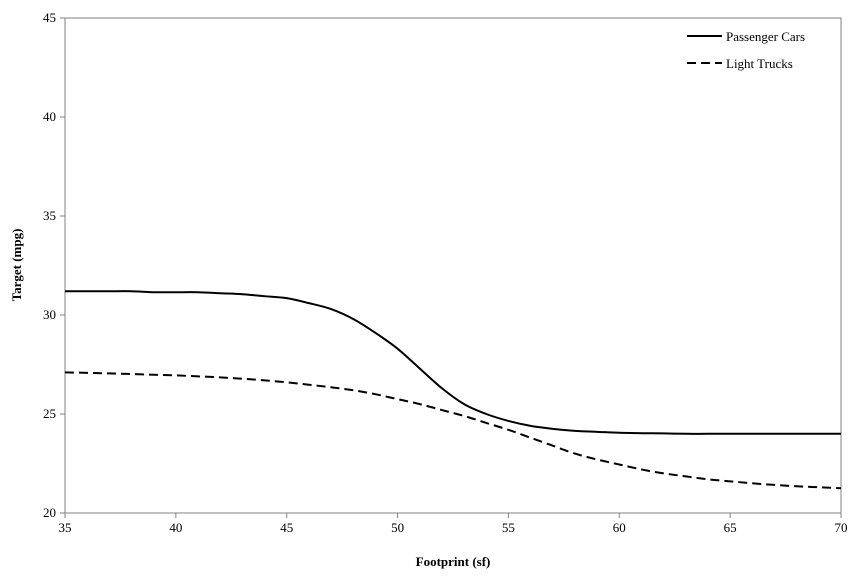  I want to click on x-tick-label: 45, so click(286, 527).